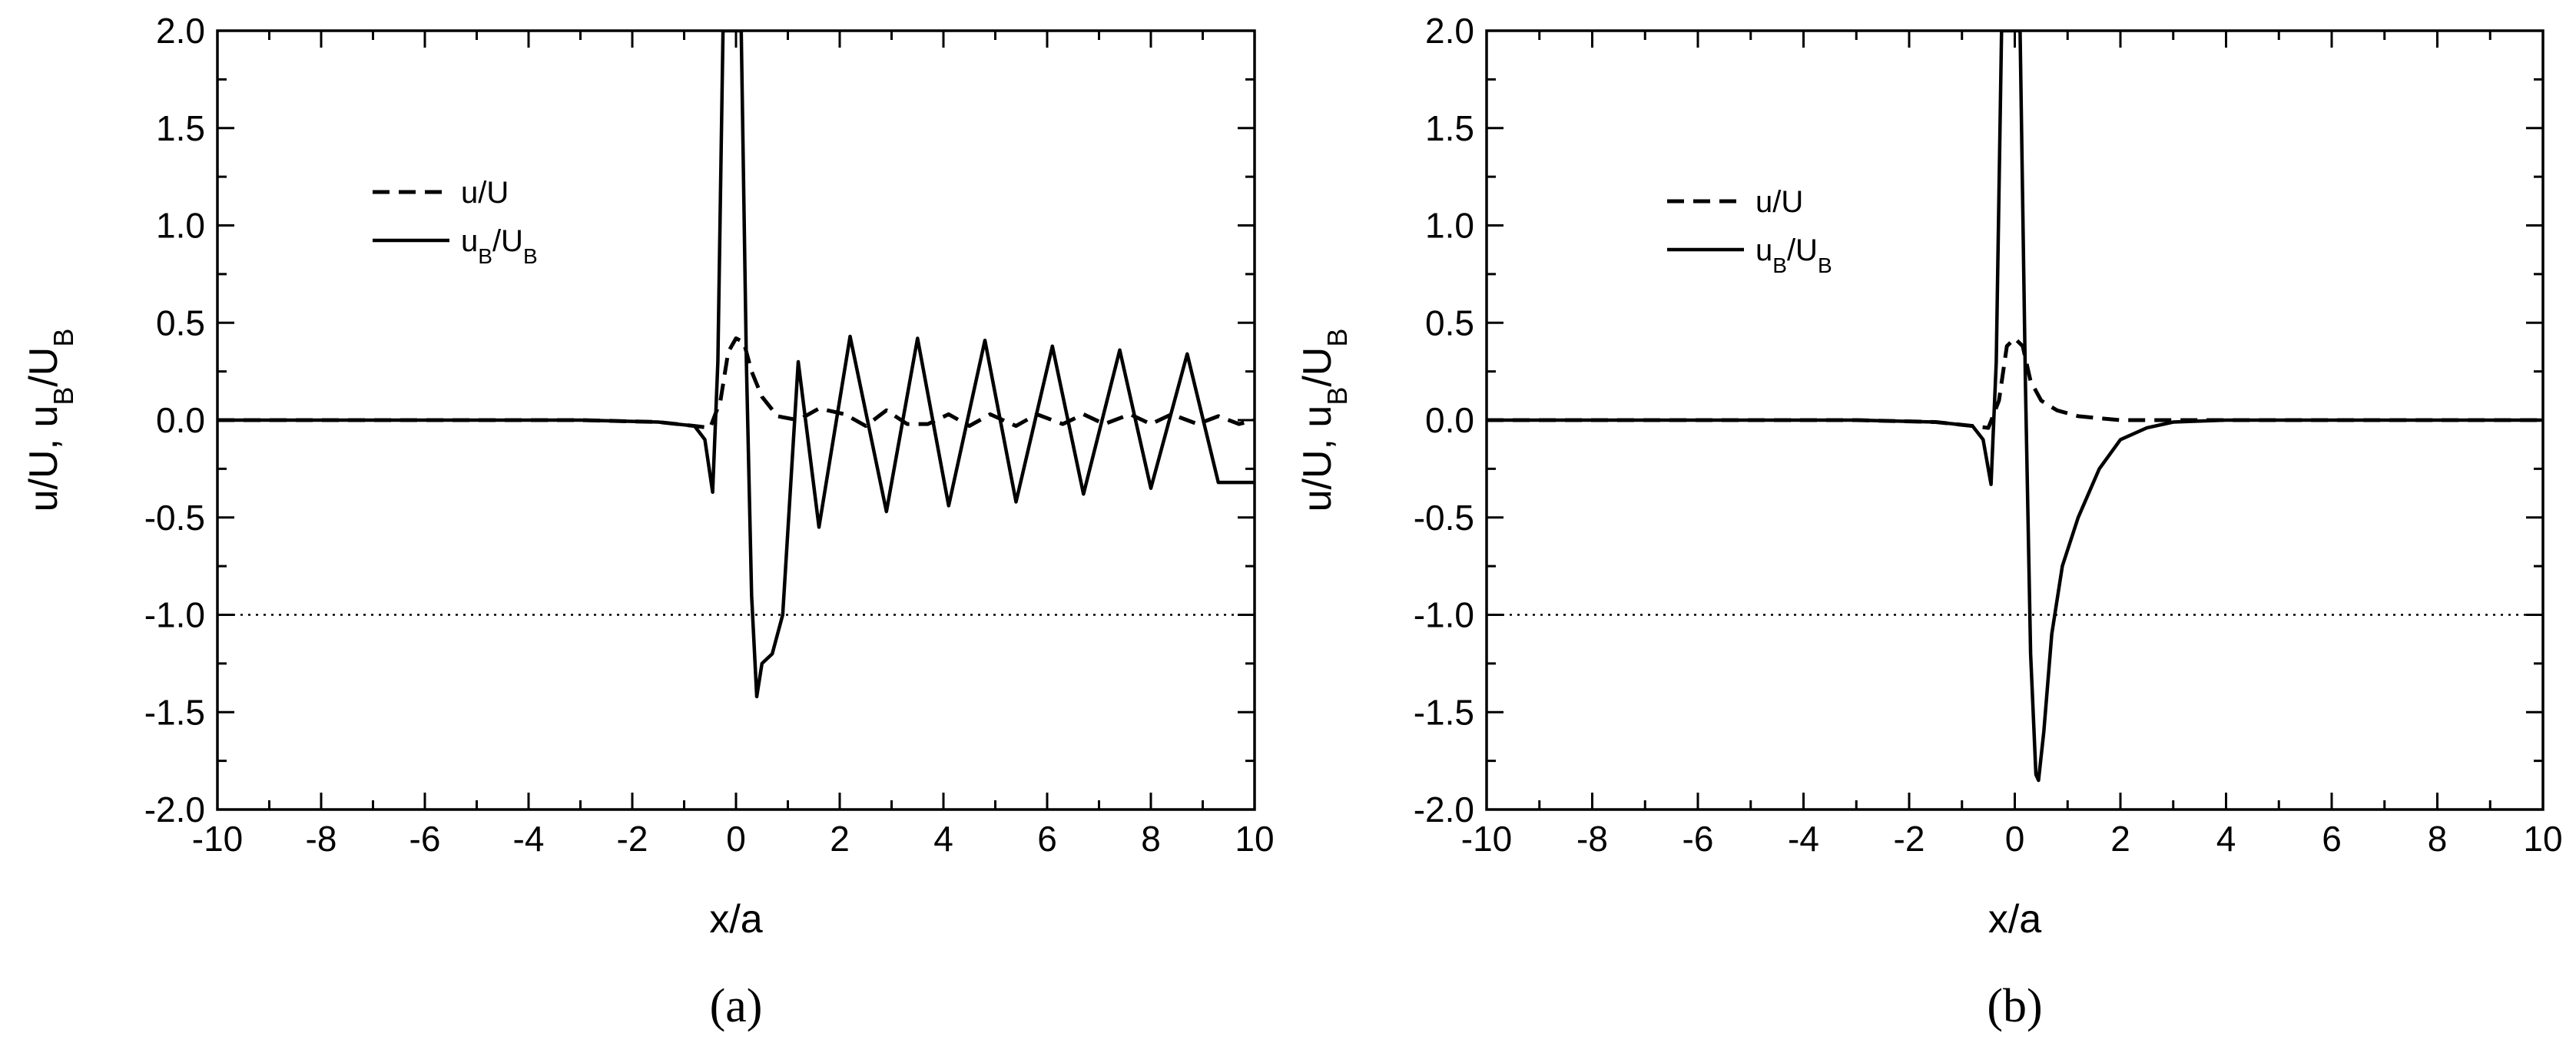  What do you see at coordinates (736, 1006) in the screenshot?
I see `panel-label: (a)` at bounding box center [736, 1006].